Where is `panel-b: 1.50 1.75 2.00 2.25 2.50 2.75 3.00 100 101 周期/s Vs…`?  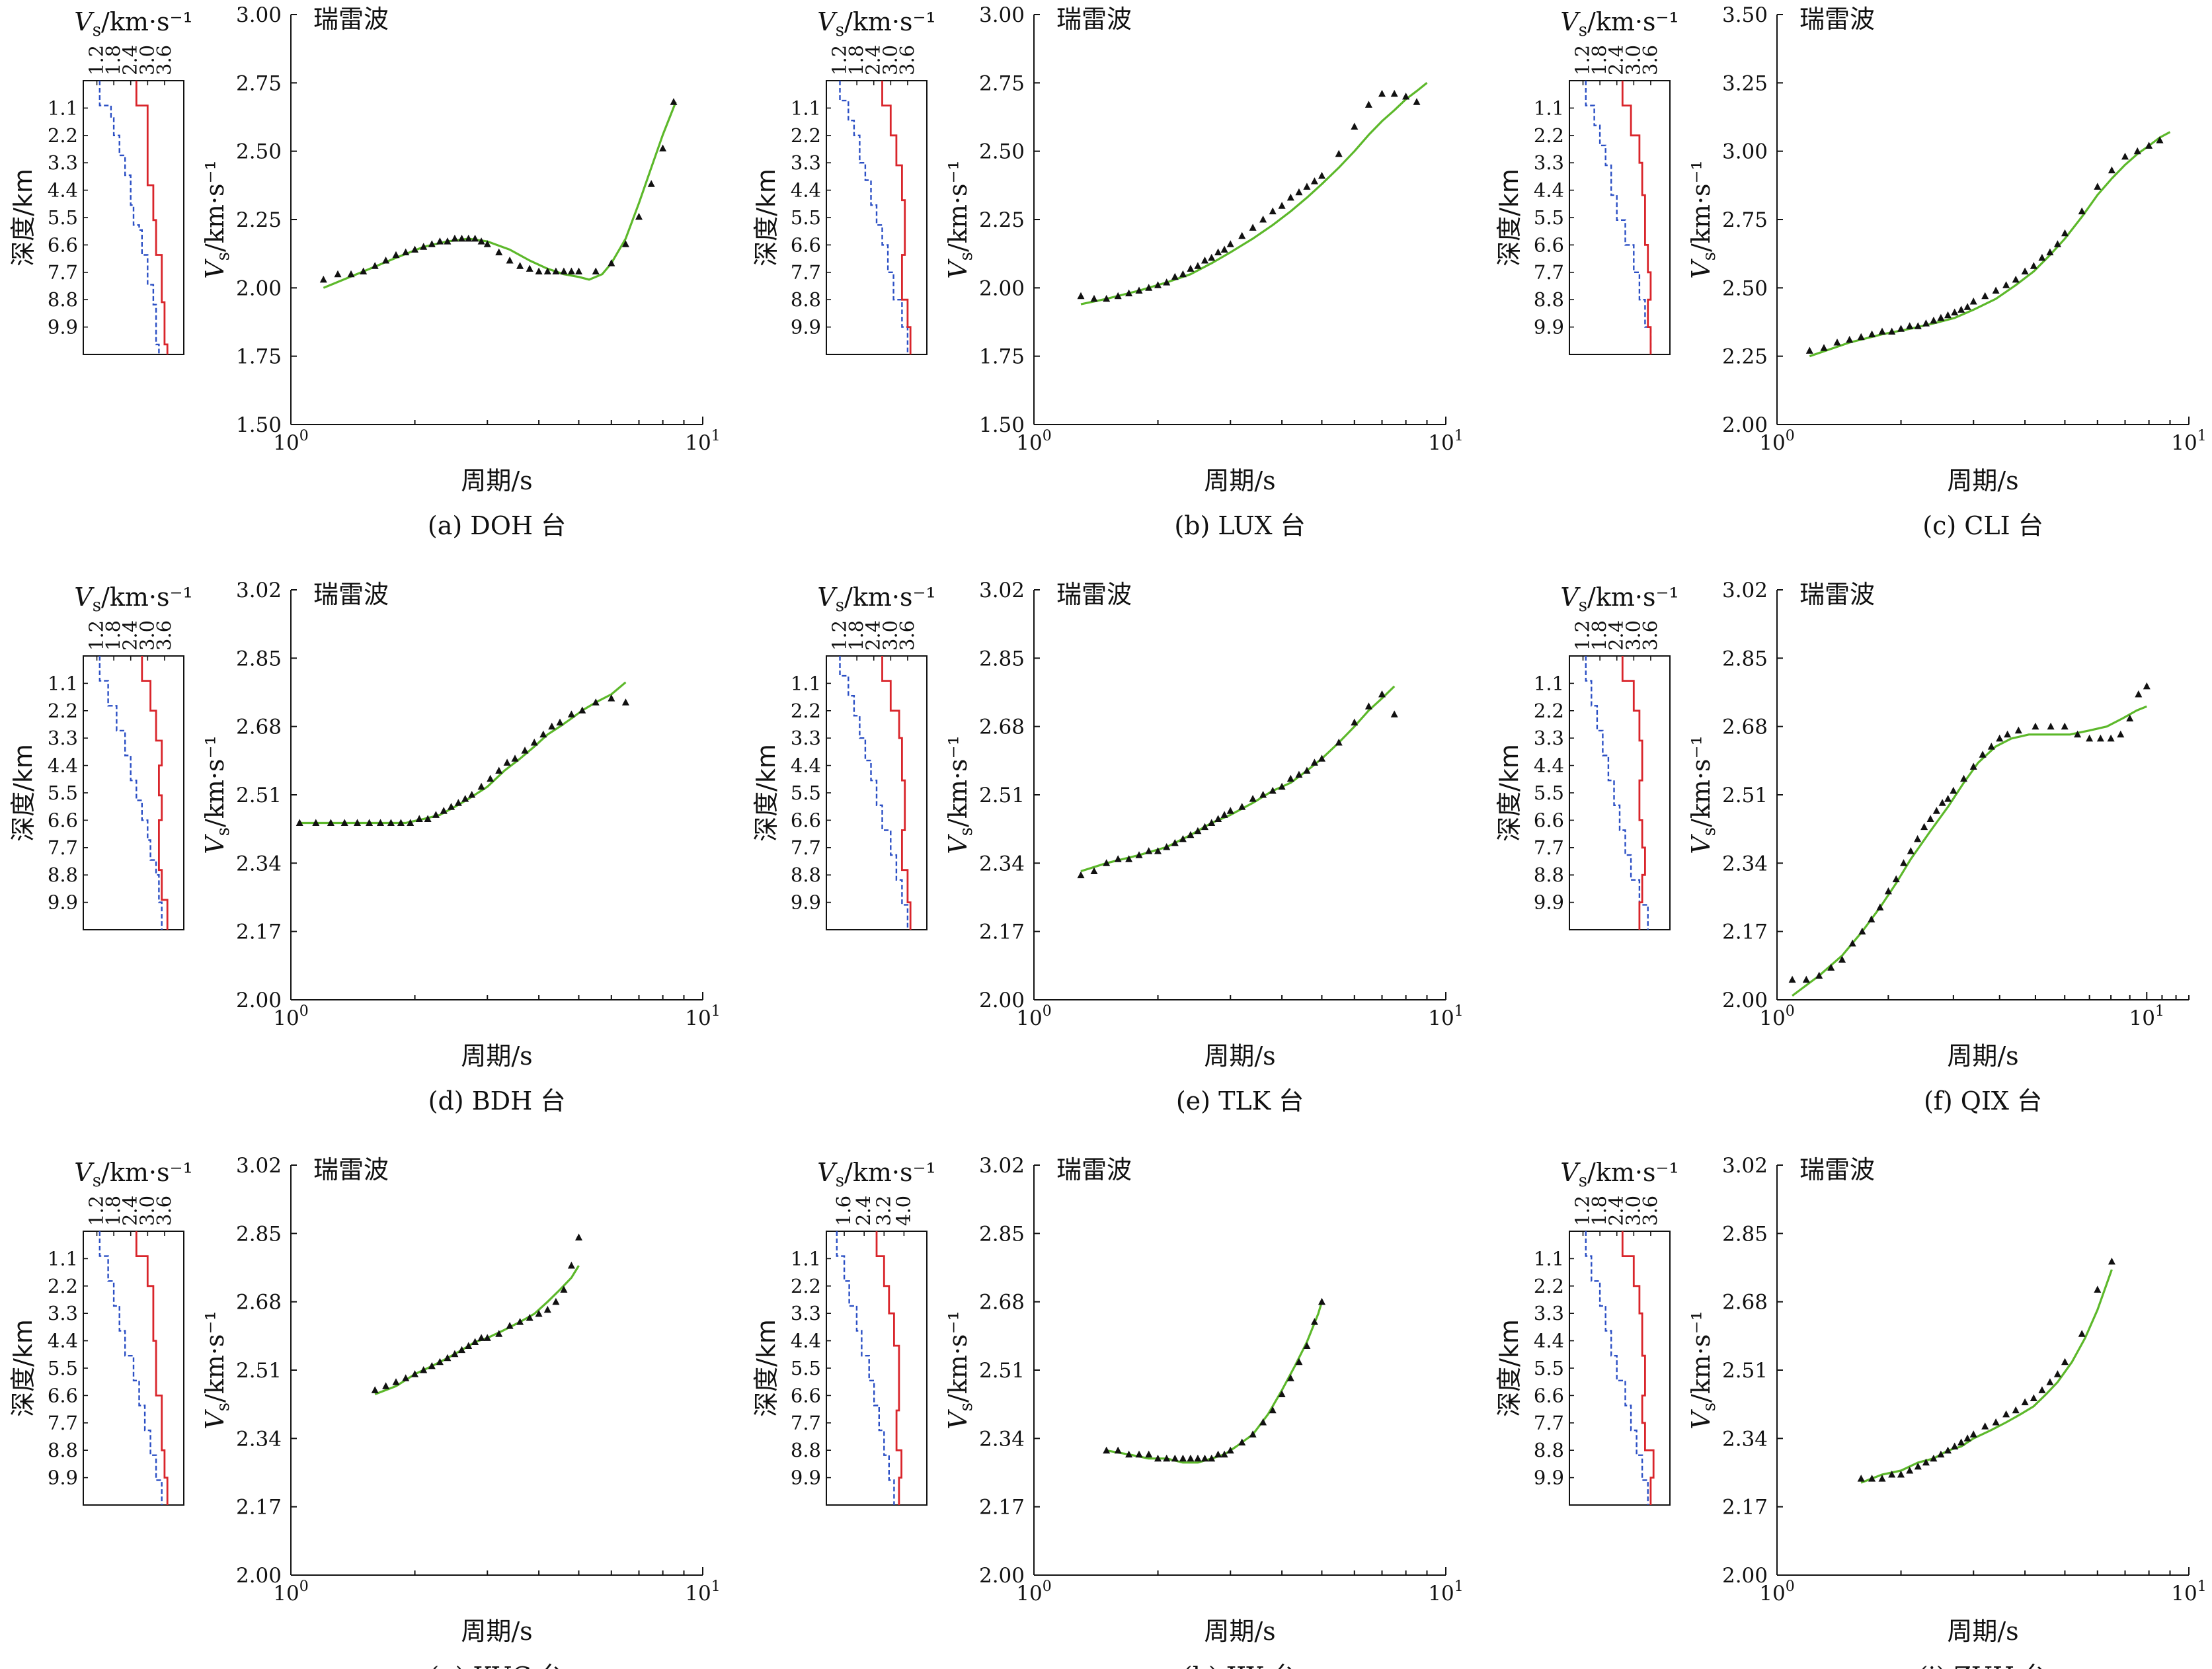
panel-b: 1.50 1.75 2.00 2.25 2.50 2.75 3.00 100 101 周期/s Vs… is located at coordinates (1108, 271).